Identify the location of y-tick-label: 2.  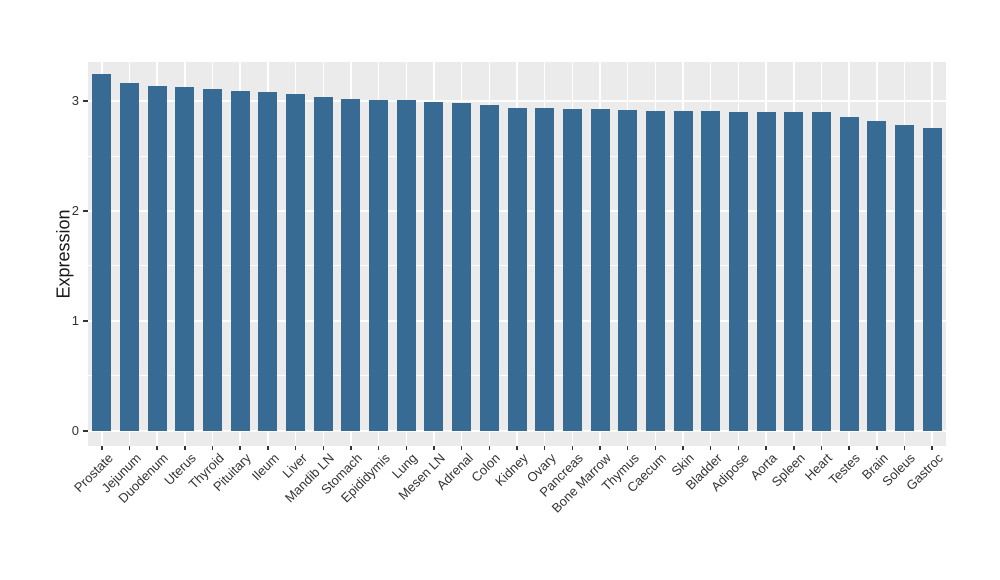
(75, 210).